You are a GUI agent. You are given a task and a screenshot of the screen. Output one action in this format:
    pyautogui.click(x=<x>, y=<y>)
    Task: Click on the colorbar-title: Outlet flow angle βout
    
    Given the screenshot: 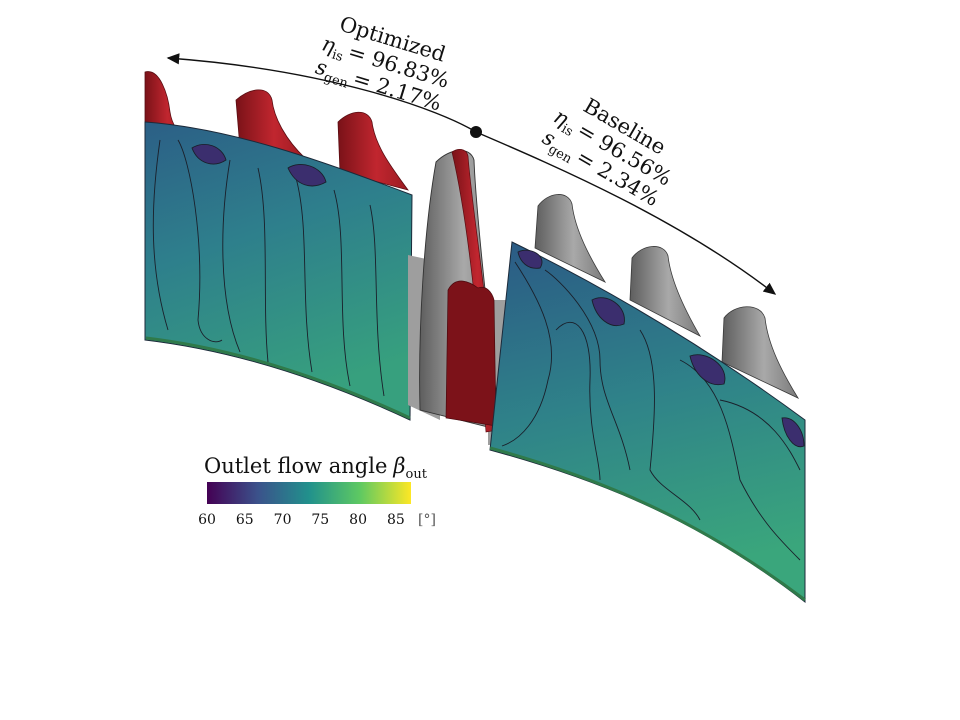 What is the action you would take?
    pyautogui.click(x=316, y=468)
    